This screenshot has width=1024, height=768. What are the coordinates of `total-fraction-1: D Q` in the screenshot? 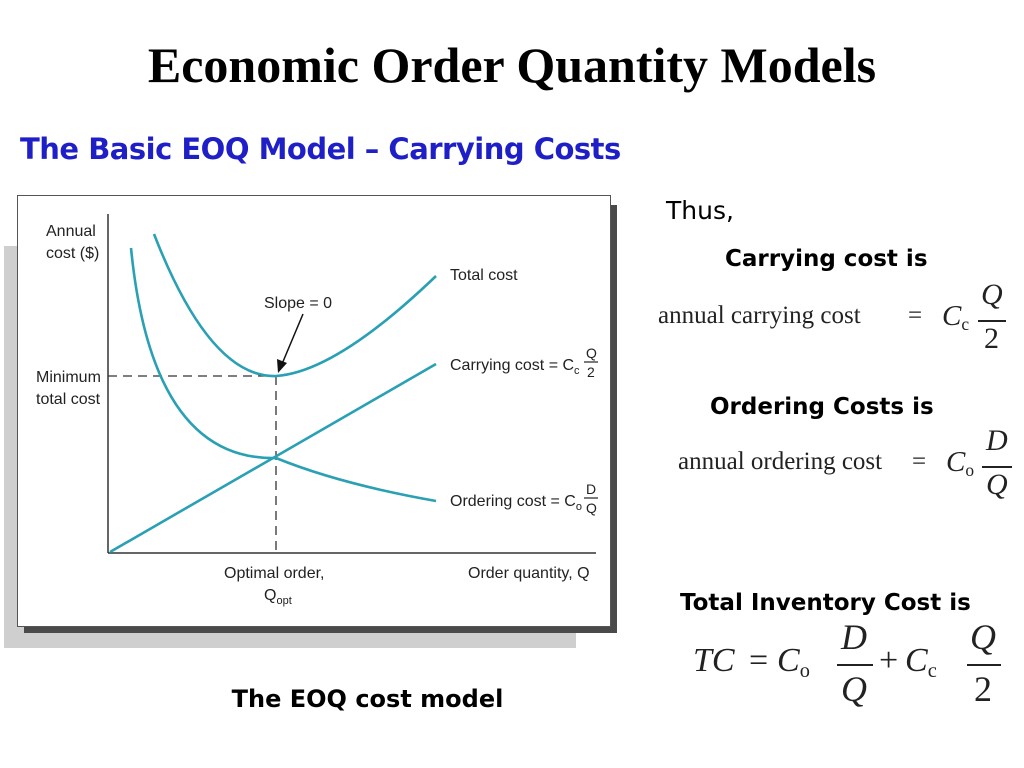 It's located at (855, 664).